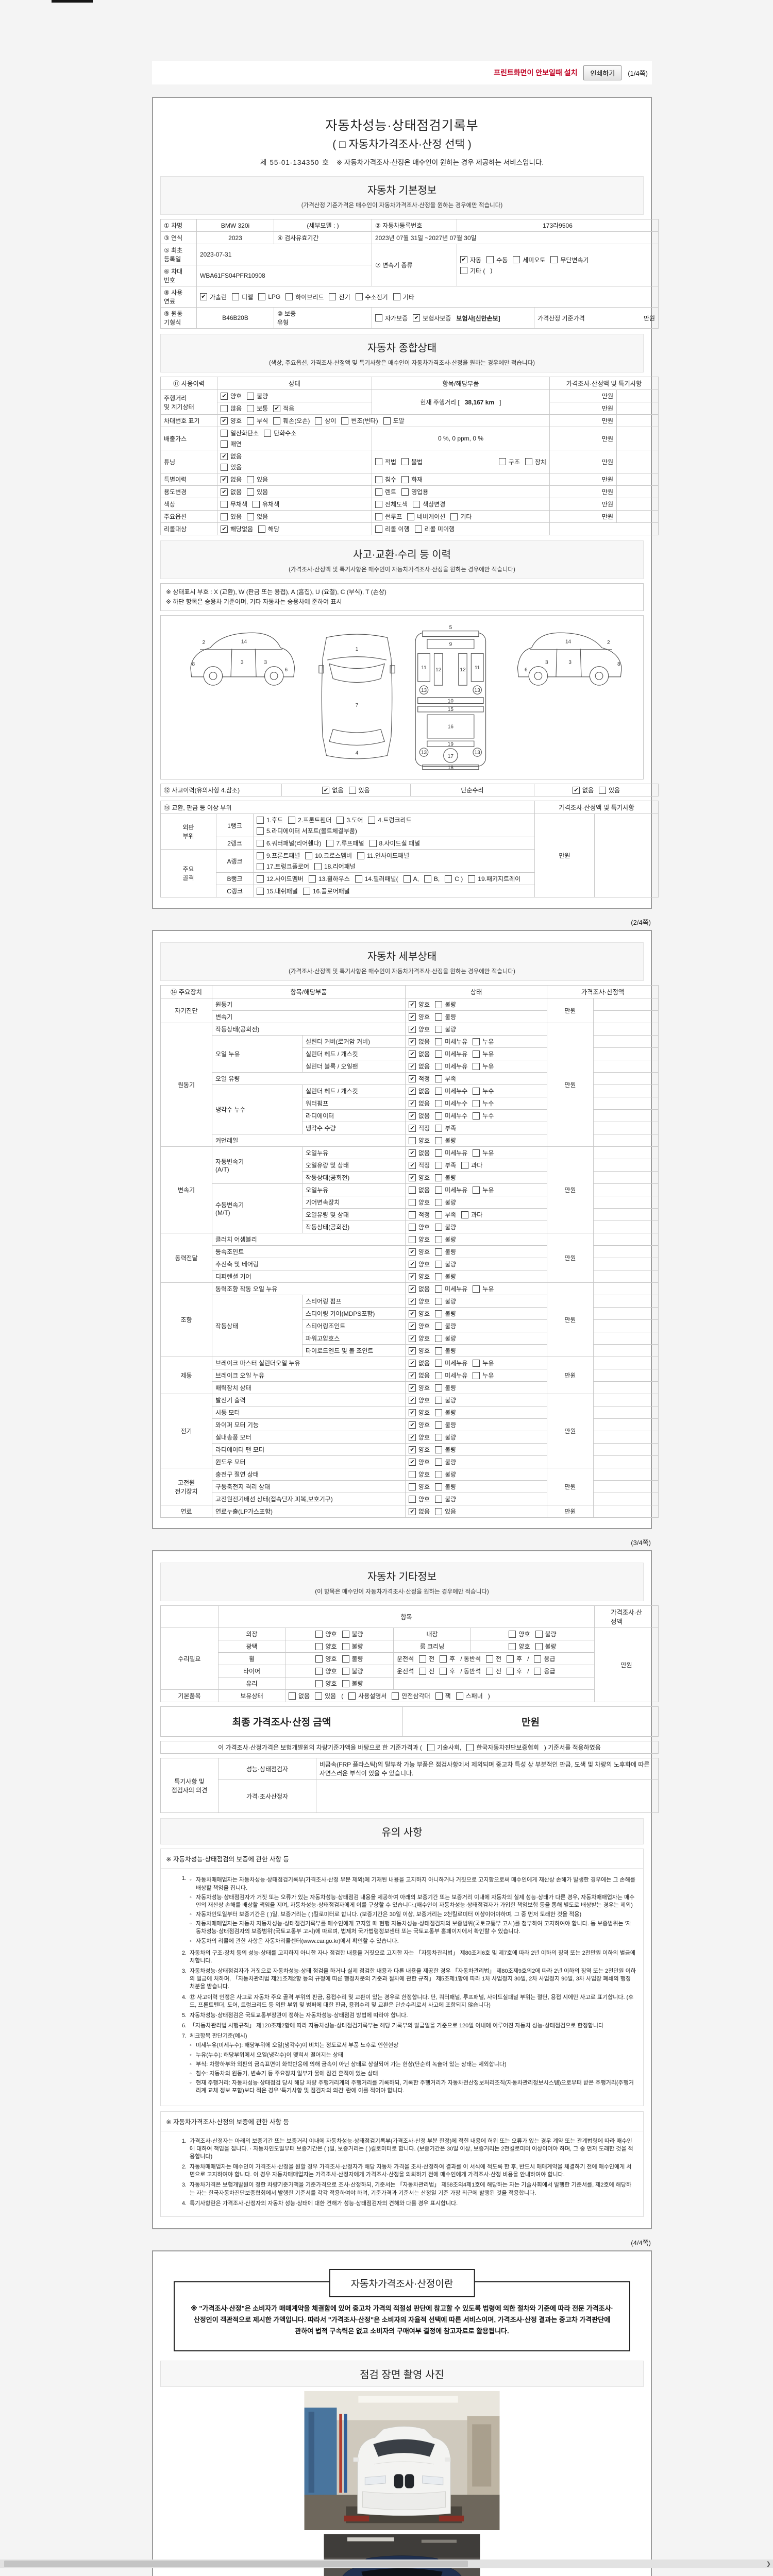  I want to click on checkbox-option: 4.트렁크리드, so click(390, 820).